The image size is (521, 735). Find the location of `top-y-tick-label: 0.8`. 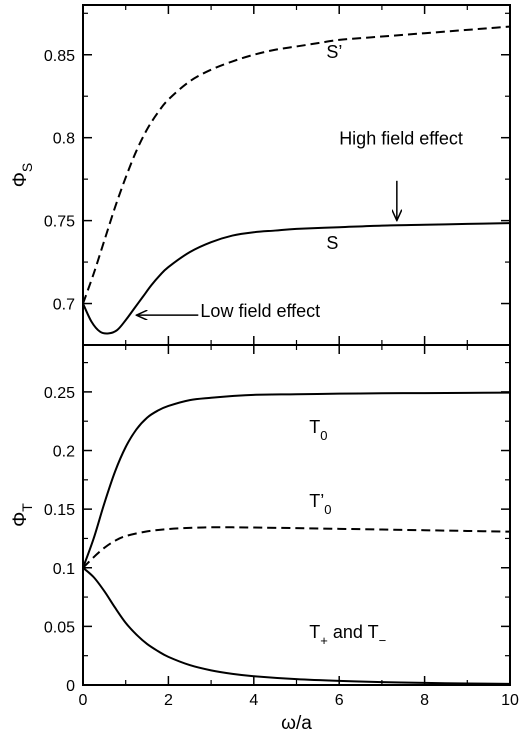

top-y-tick-label: 0.8 is located at coordinates (64, 139).